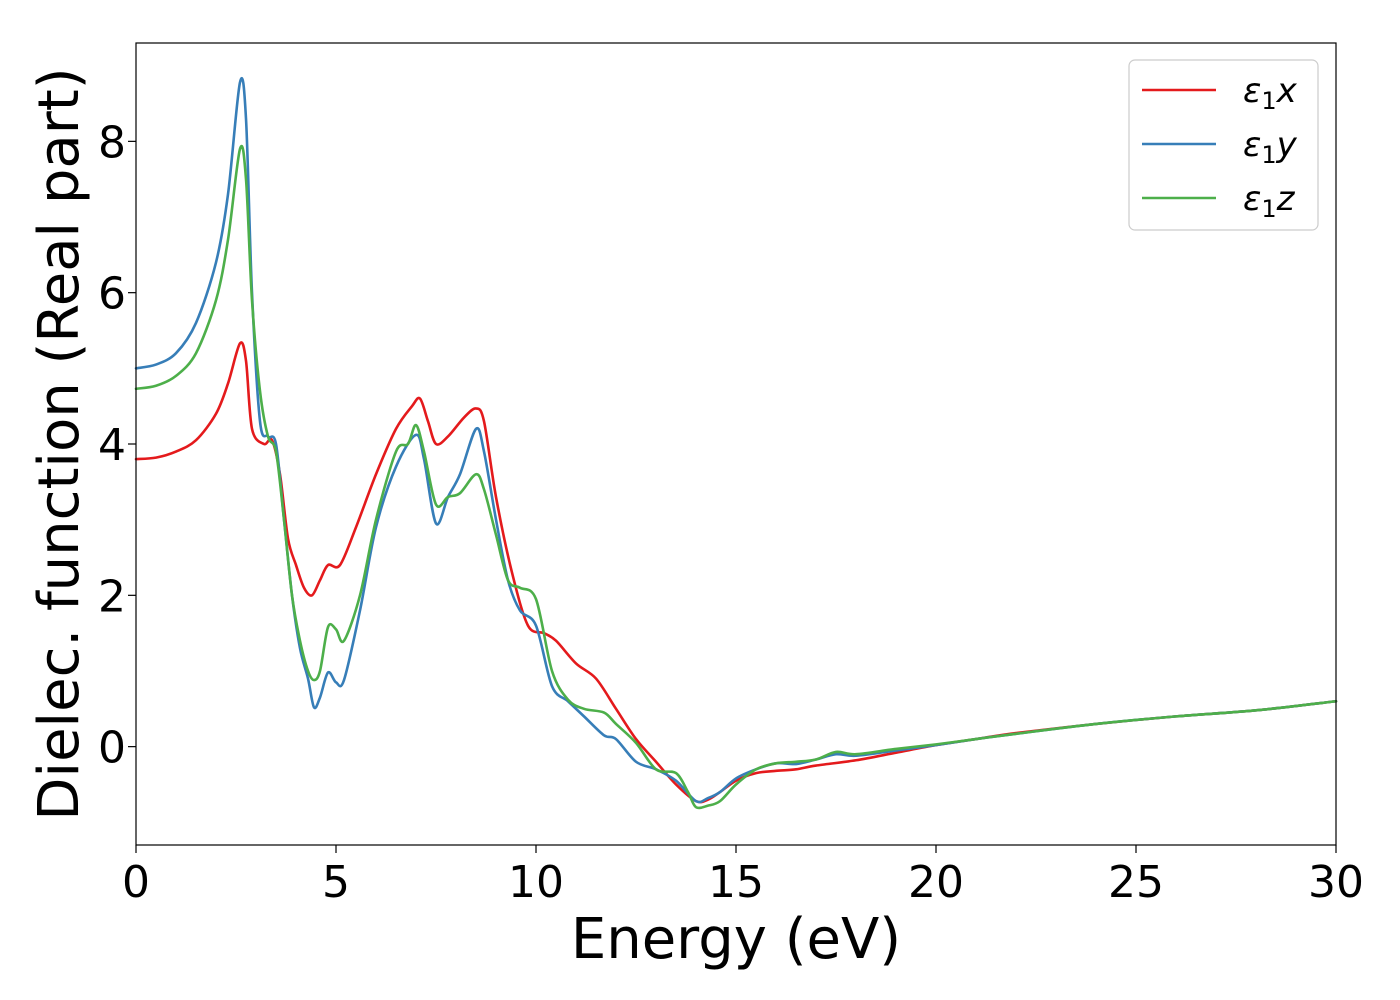 This screenshot has height=1000, width=1400. I want to click on x-tick-label: 25, so click(1136, 882).